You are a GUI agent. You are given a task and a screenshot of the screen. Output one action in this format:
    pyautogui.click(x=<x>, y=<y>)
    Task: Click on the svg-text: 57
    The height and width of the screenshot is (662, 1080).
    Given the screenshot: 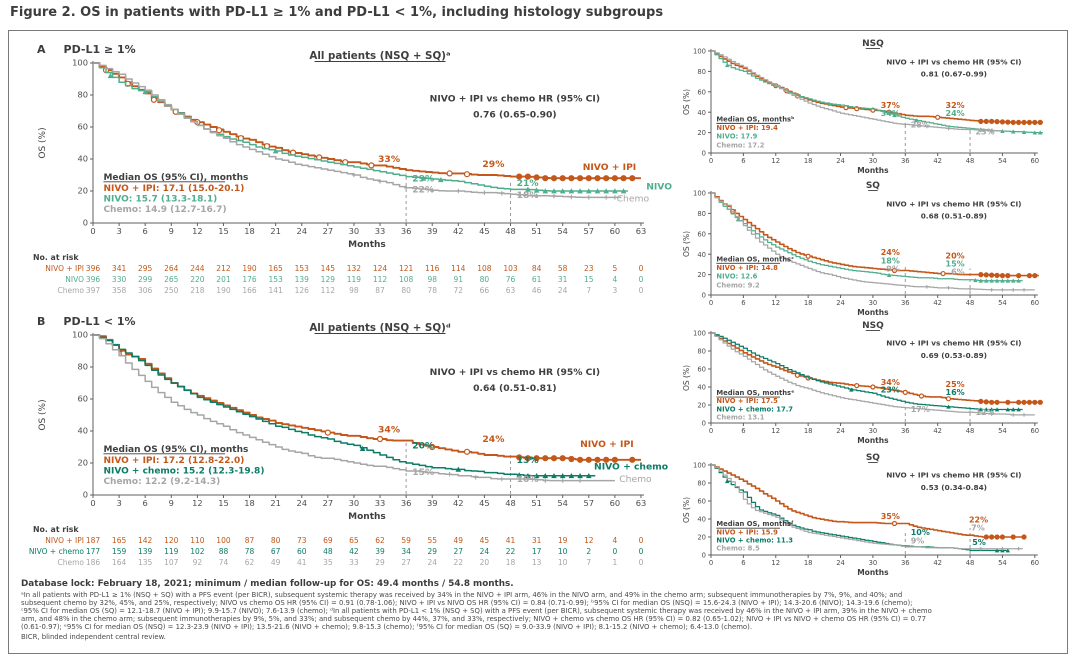 What is the action you would take?
    pyautogui.click(x=589, y=503)
    